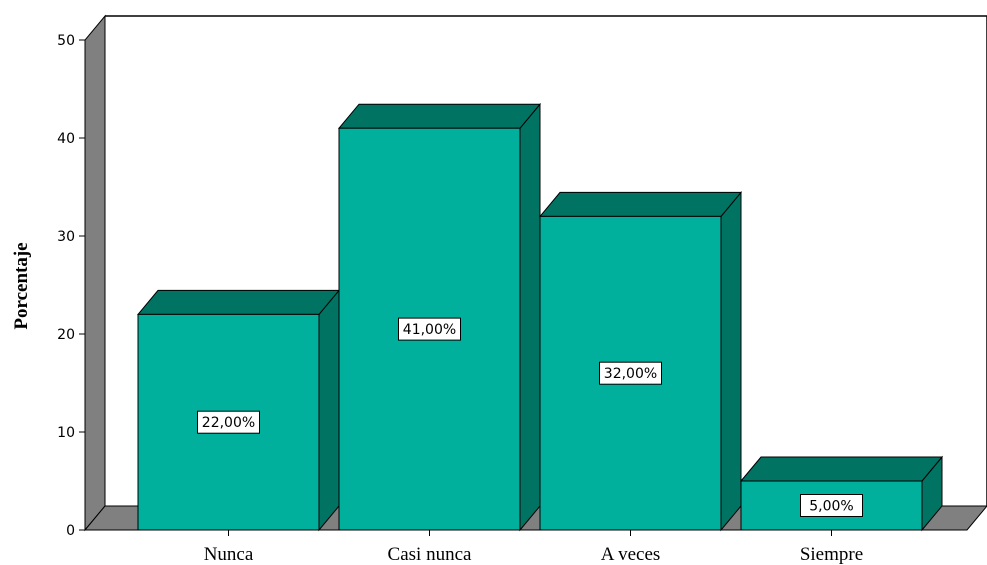  Describe the element at coordinates (631, 554) in the screenshot. I see `x-tick-label: A veces` at that location.